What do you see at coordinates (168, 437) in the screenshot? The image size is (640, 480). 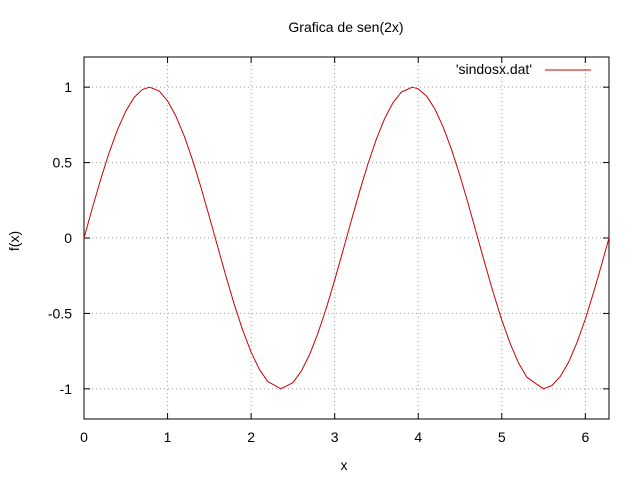 I see `x-tick-label: 1` at bounding box center [168, 437].